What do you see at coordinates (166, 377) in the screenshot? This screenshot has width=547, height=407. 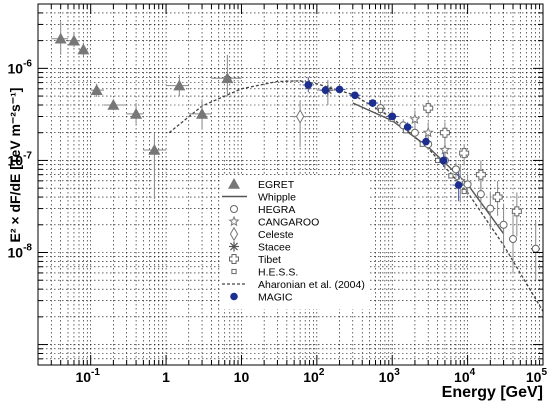 I see `x-tick-label: 1` at bounding box center [166, 377].